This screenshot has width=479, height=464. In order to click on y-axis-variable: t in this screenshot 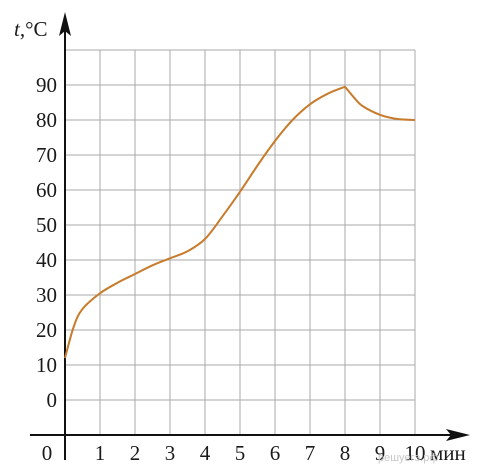, I will do `click(17, 29)`.